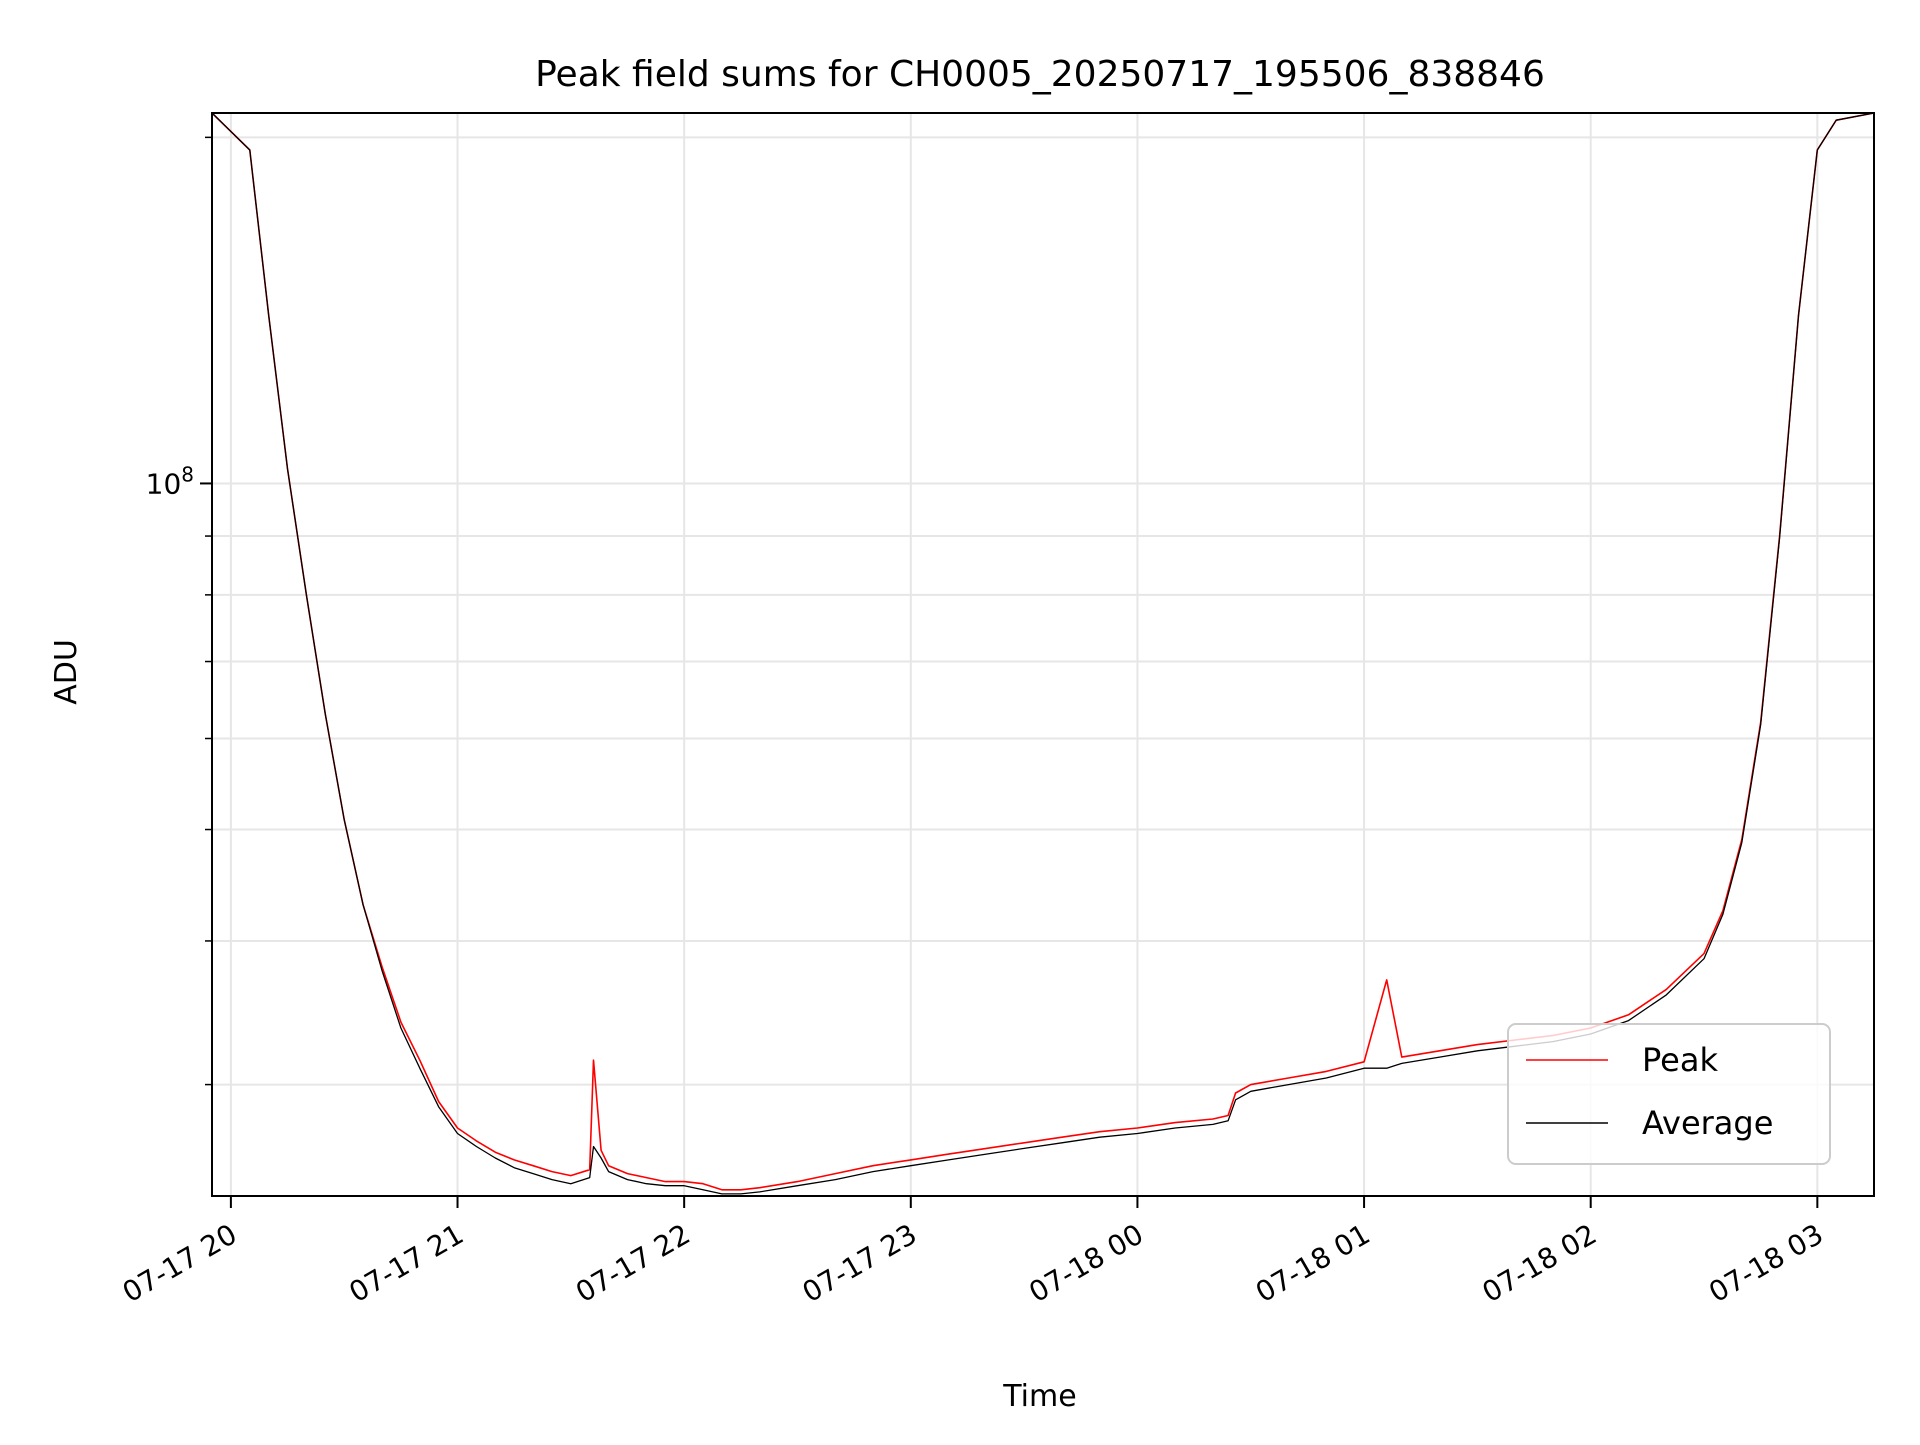 The image size is (1920, 1445). I want to click on x-axis-label: Time, so click(1039, 1396).